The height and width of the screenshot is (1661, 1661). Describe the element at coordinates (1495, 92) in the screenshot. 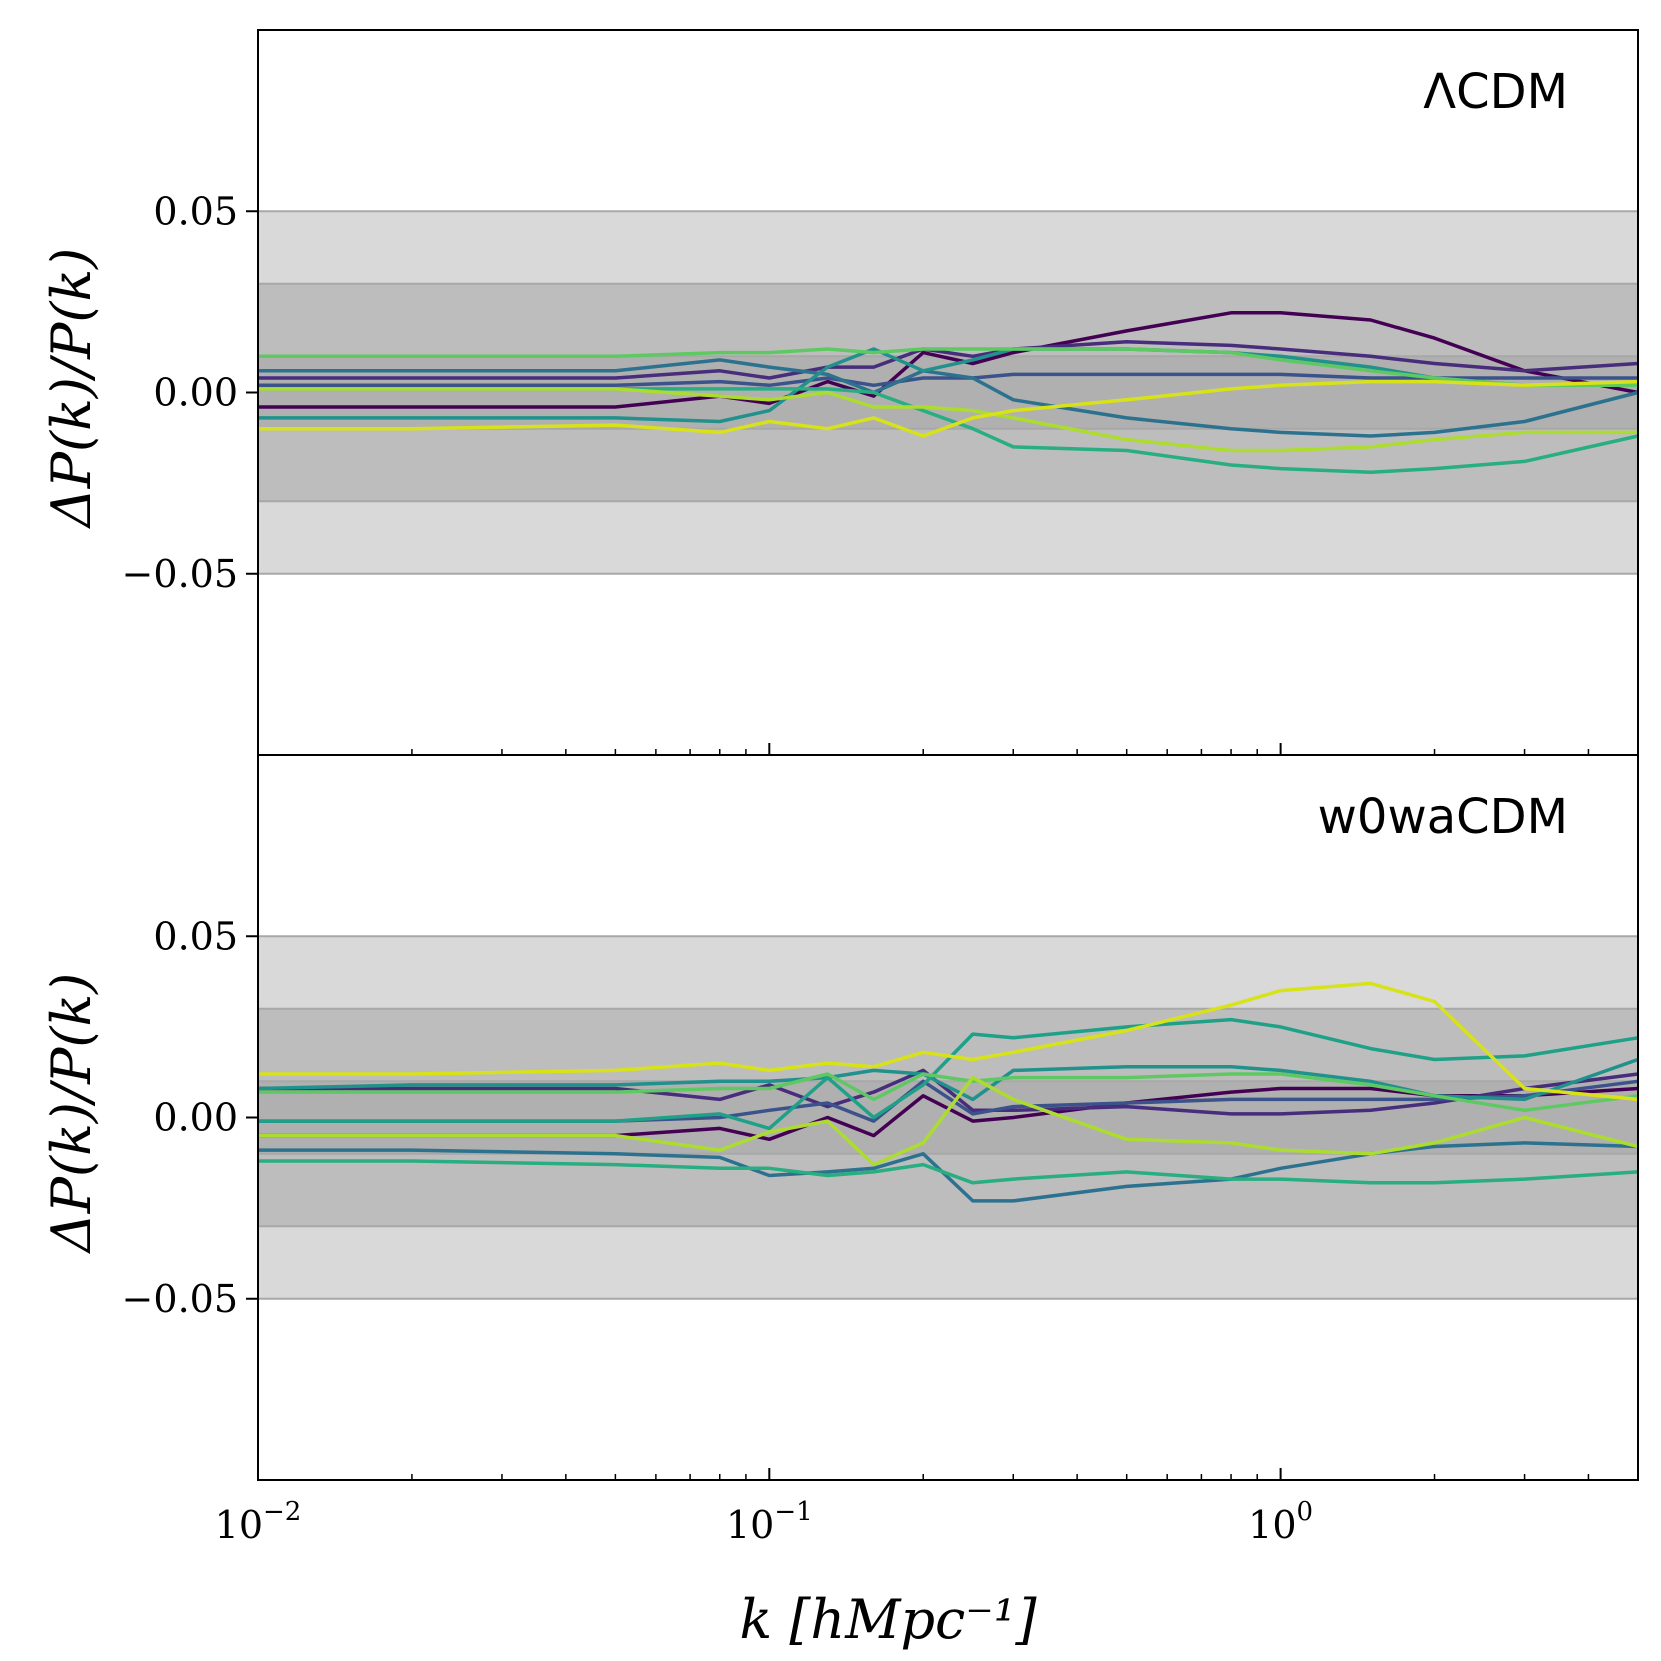

I see `panel-label-lcdm: ΛCDM` at that location.